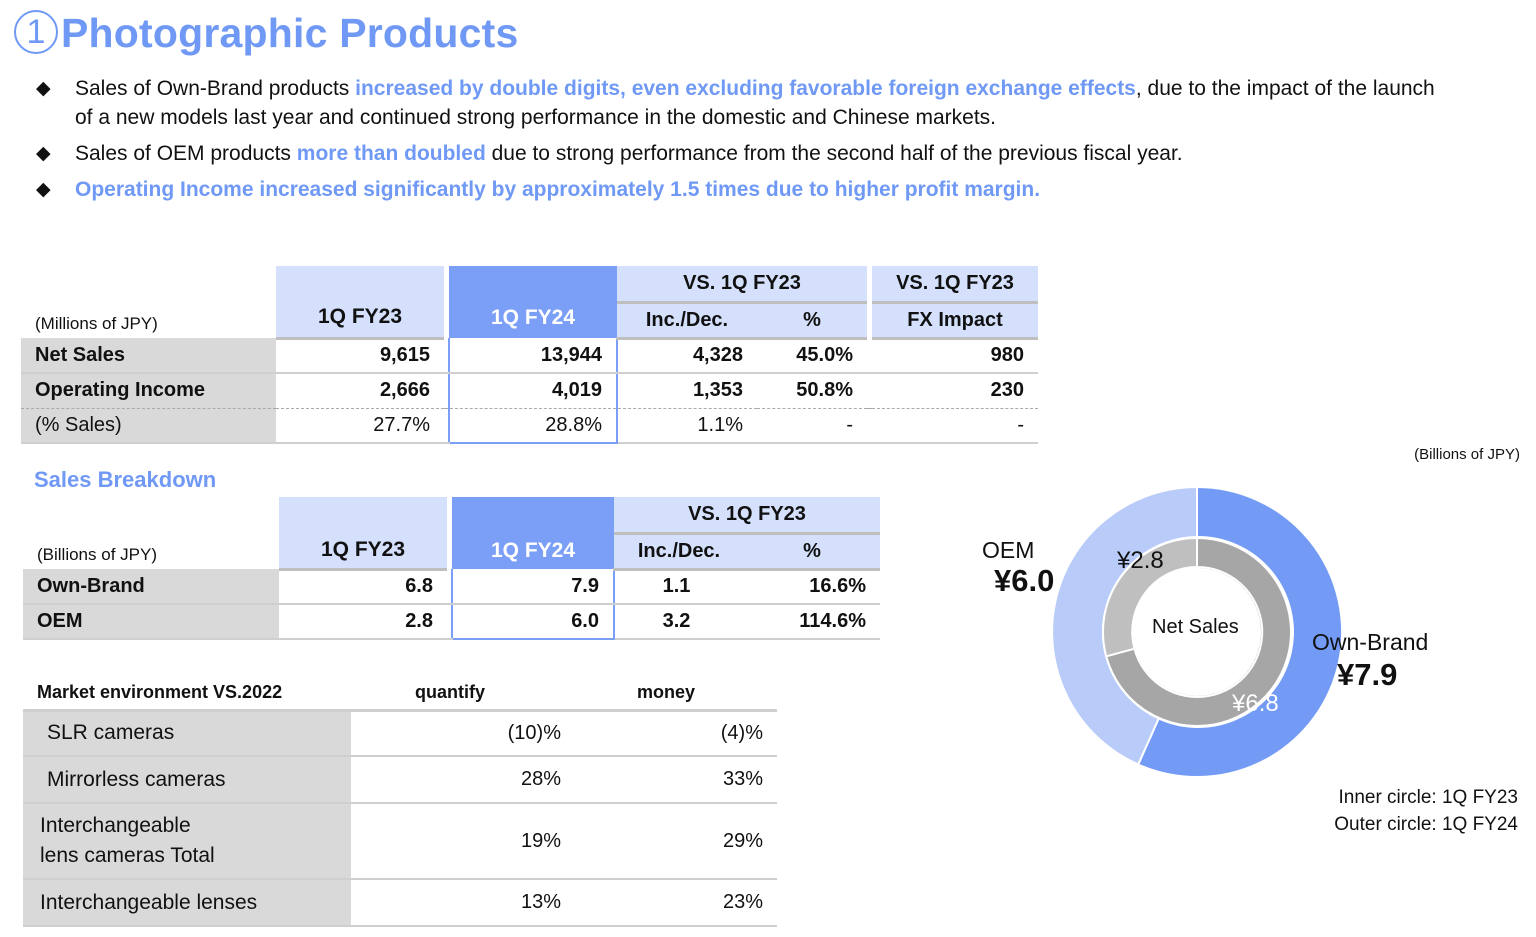 The image size is (1536, 937). I want to click on col-header-fx: FX Impact, so click(955, 321).